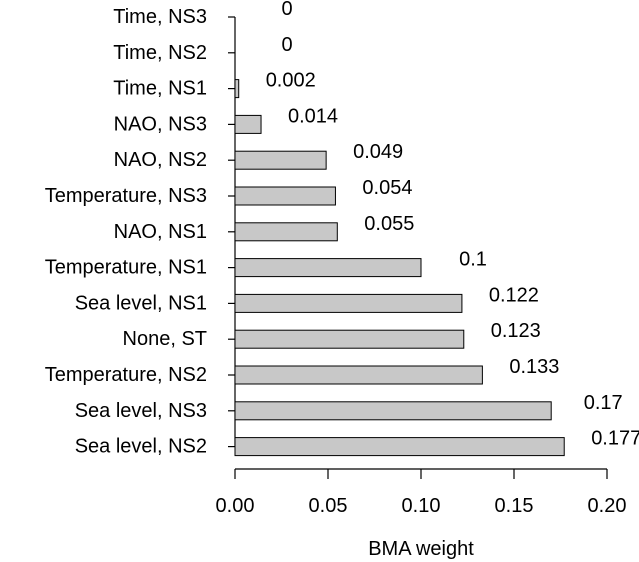  What do you see at coordinates (387, 188) in the screenshot?
I see `value-label: 0.054` at bounding box center [387, 188].